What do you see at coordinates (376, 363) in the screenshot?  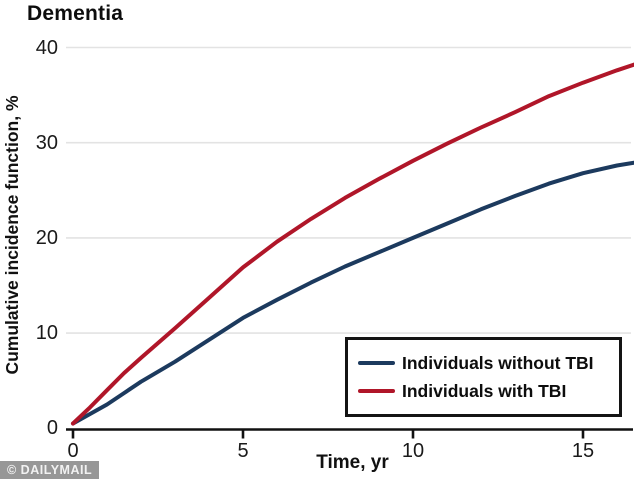 I see `navy-line-swatch` at bounding box center [376, 363].